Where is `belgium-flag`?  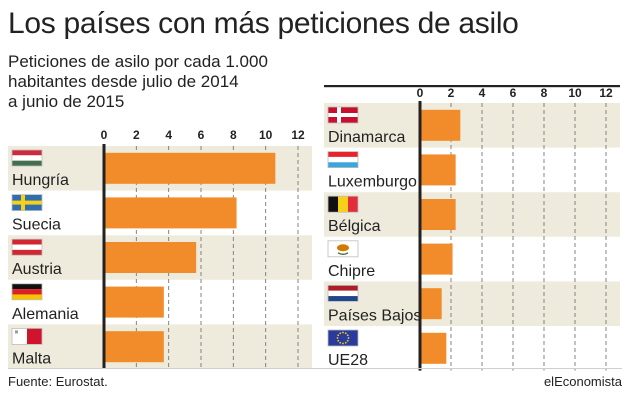 belgium-flag is located at coordinates (343, 204).